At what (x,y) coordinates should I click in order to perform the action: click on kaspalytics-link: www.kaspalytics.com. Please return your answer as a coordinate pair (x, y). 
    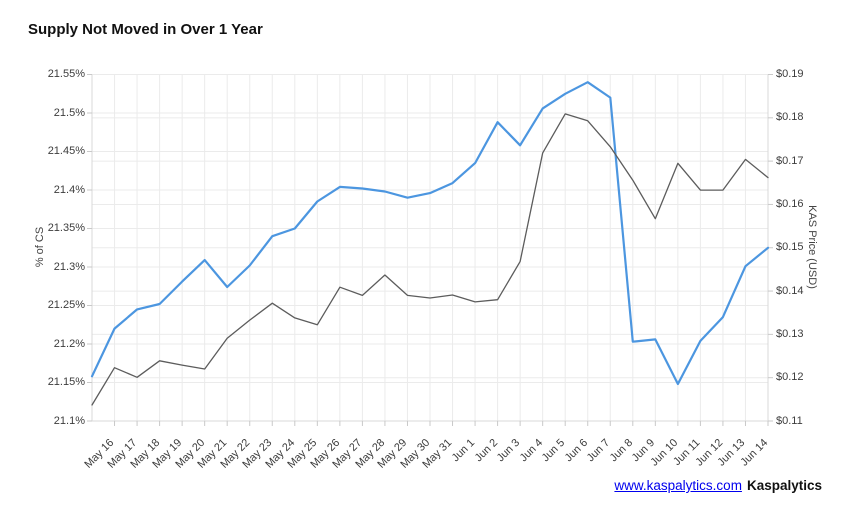
    Looking at the image, I should click on (678, 485).